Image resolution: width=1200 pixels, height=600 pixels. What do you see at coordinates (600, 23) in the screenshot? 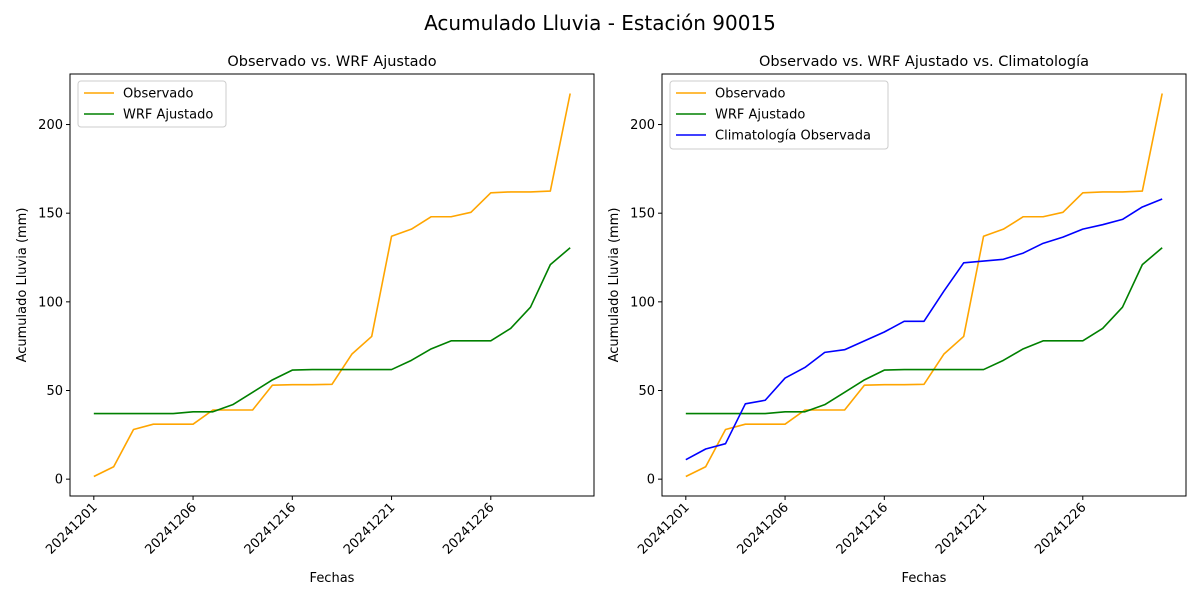
I see `figure-suptitle: Acumulado Lluvia - Estación 90015` at bounding box center [600, 23].